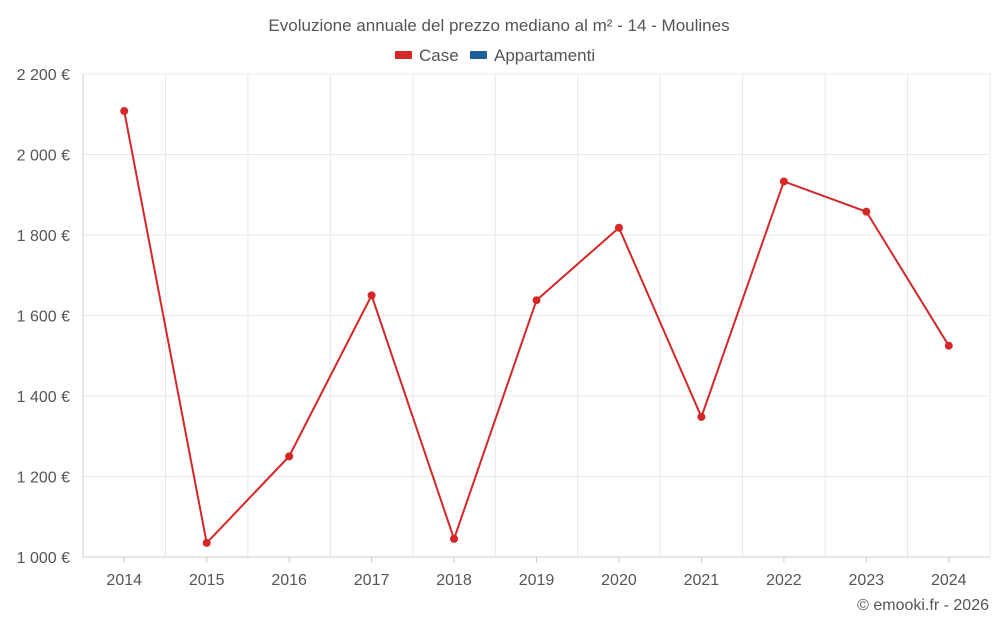 This screenshot has height=625, width=1000. Describe the element at coordinates (537, 580) in the screenshot. I see `x-tick-label: 2019` at that location.